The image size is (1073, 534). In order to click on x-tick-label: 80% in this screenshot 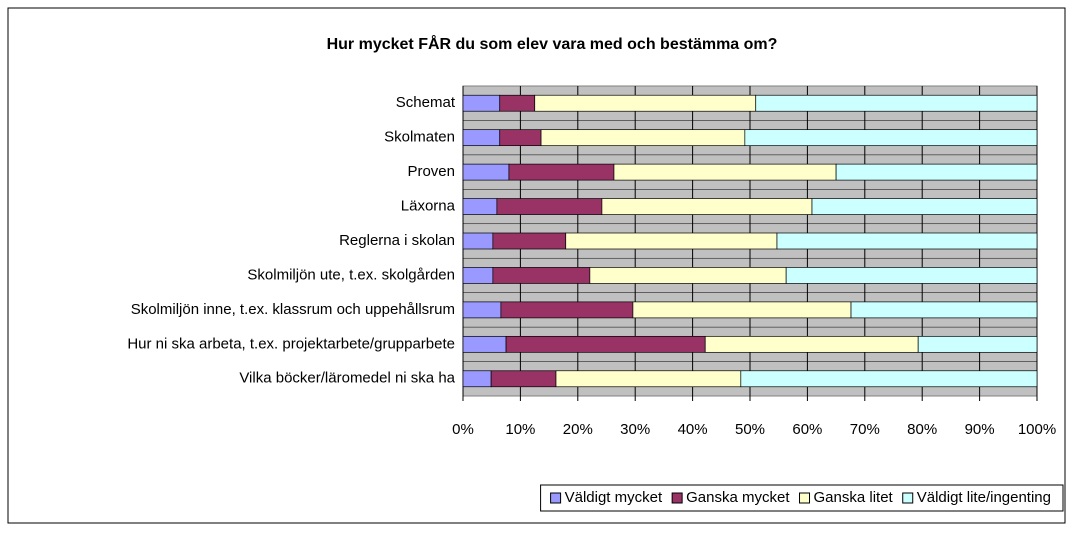, I will do `click(922, 429)`.